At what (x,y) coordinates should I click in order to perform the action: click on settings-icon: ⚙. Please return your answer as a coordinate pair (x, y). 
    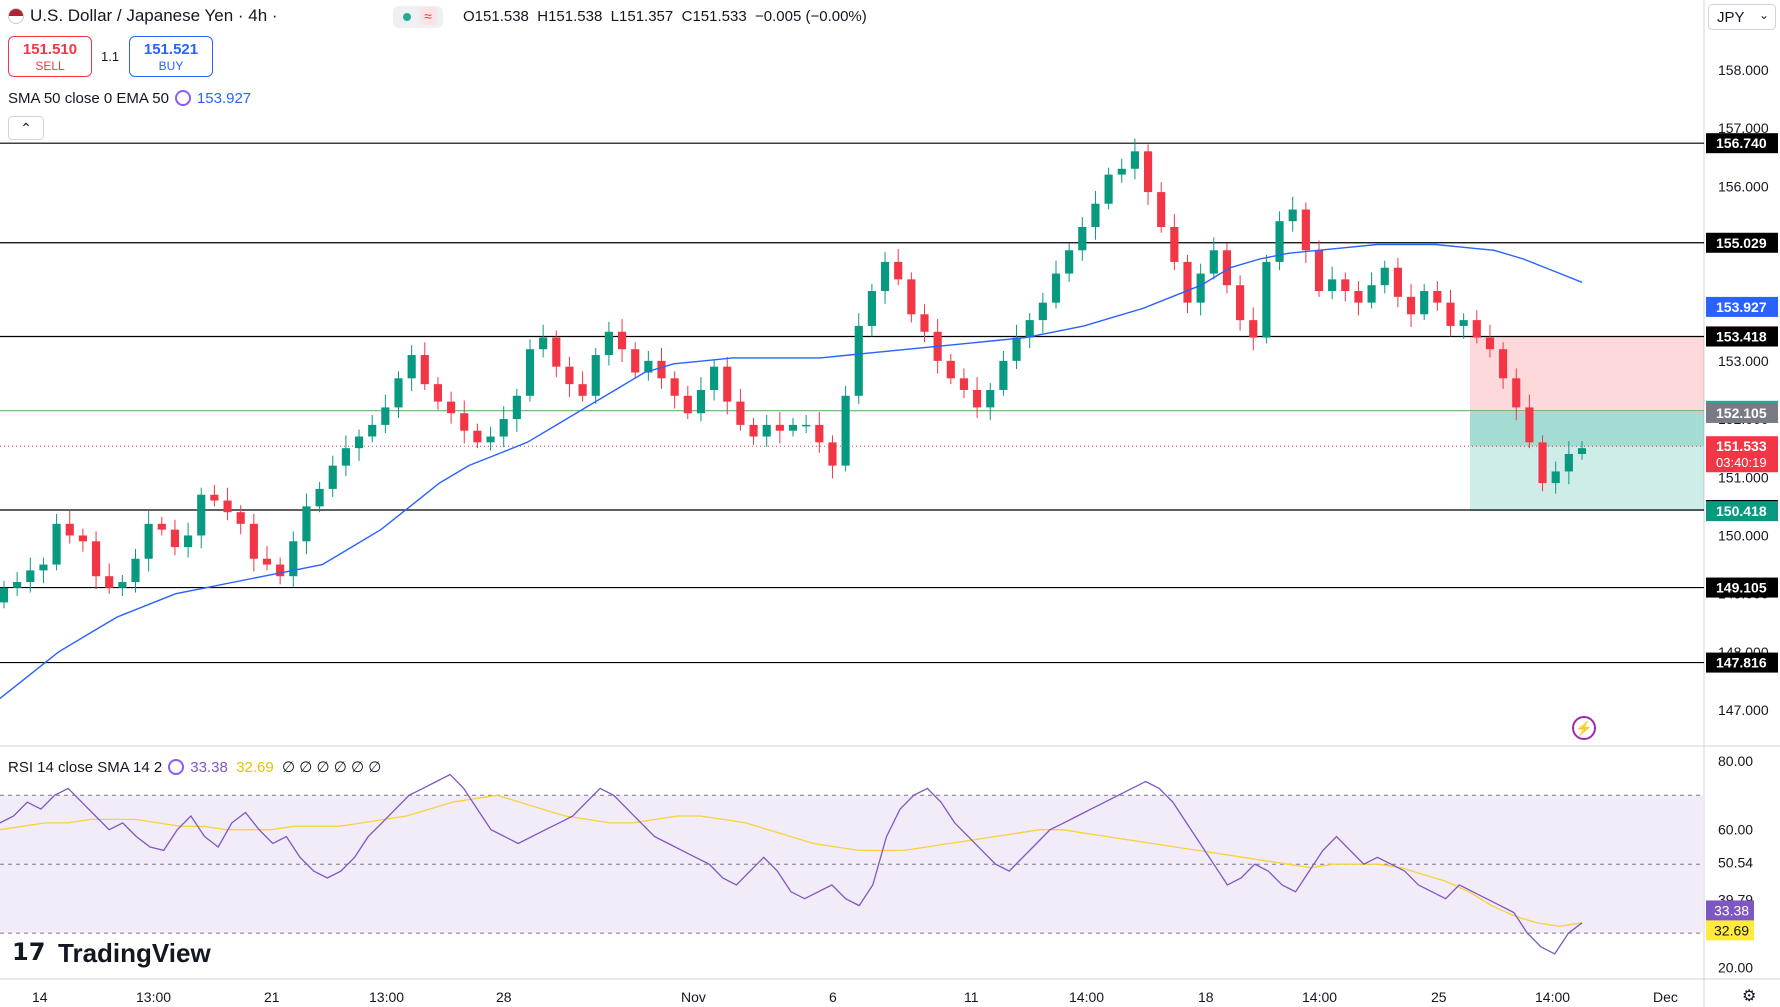
    Looking at the image, I should click on (1749, 996).